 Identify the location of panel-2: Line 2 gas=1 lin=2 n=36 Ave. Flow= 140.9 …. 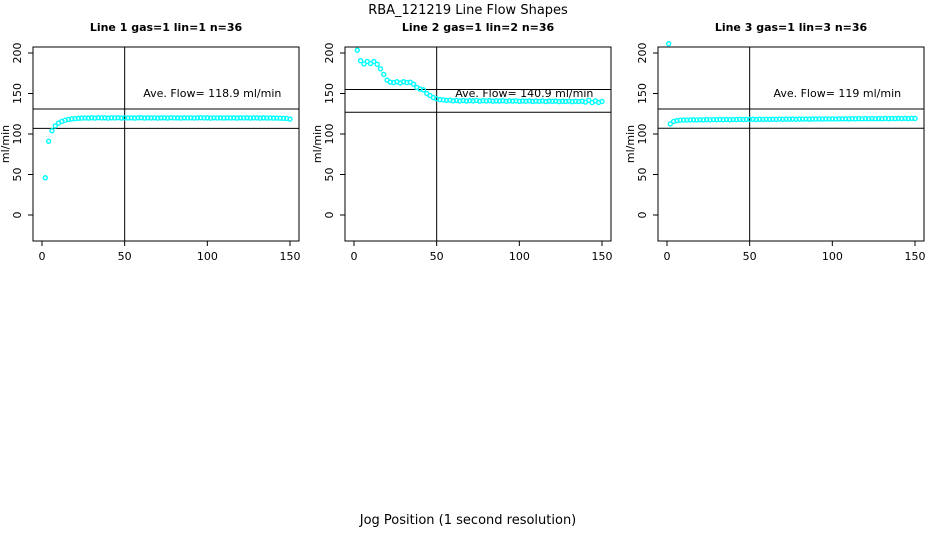
(461, 142).